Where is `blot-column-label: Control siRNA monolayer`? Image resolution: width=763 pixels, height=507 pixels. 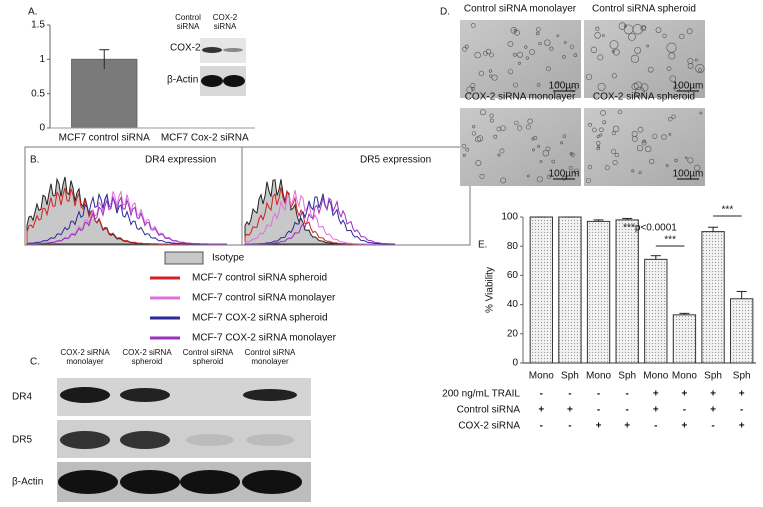 blot-column-label: Control siRNA monolayer is located at coordinates (270, 357).